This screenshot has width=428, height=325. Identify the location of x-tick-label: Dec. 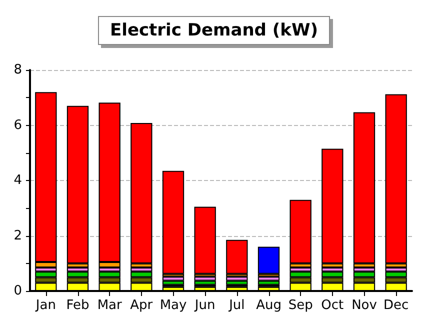
(396, 305).